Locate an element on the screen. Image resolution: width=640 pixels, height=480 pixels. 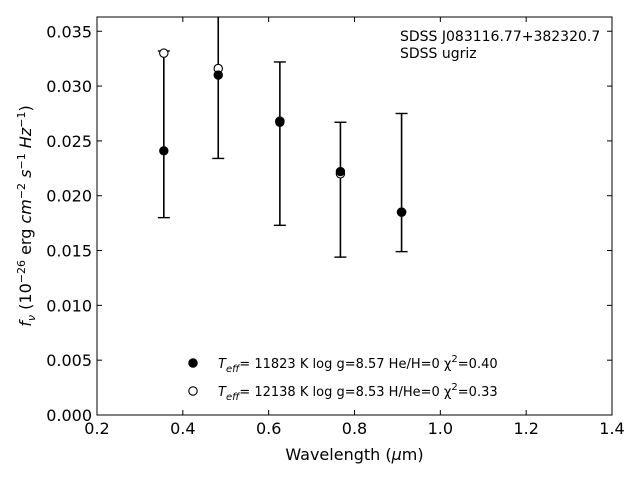
legend-label: Teff= 12138 K log g=8.53 H/He=0 χ2=0.33 is located at coordinates (358, 392).